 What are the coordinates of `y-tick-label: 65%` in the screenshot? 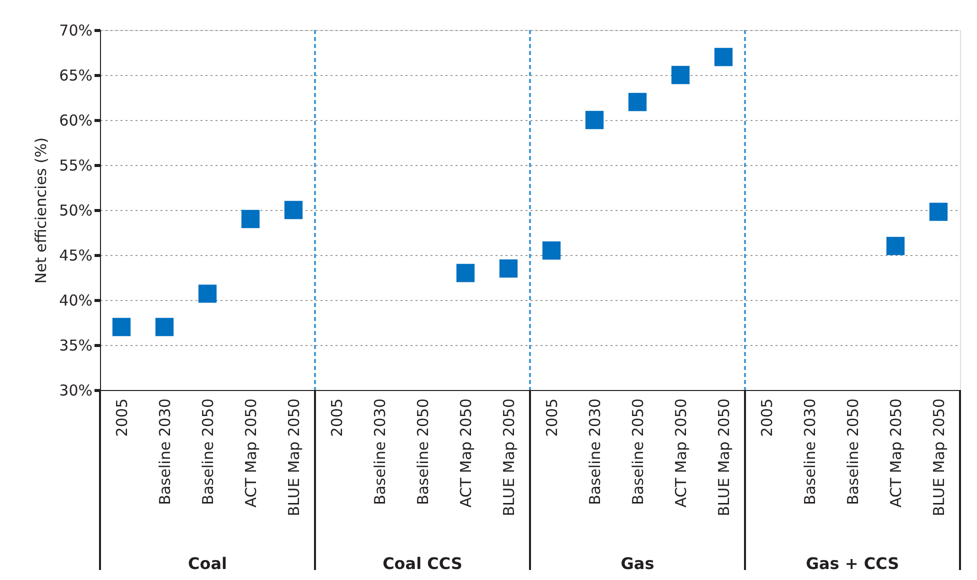 It's located at (75, 75).